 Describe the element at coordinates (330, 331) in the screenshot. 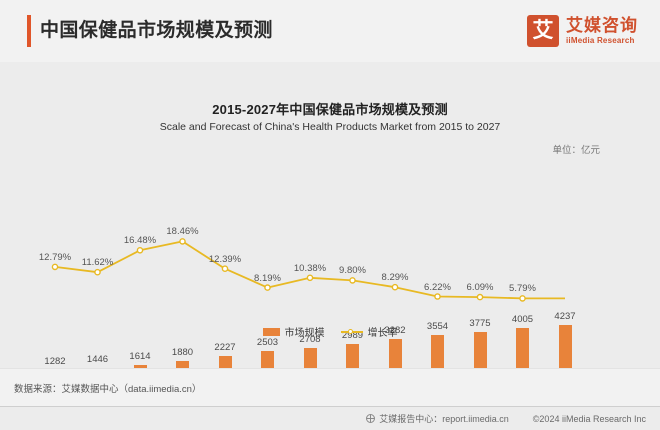

I see `chart-legend: 市场规模 增长率` at that location.